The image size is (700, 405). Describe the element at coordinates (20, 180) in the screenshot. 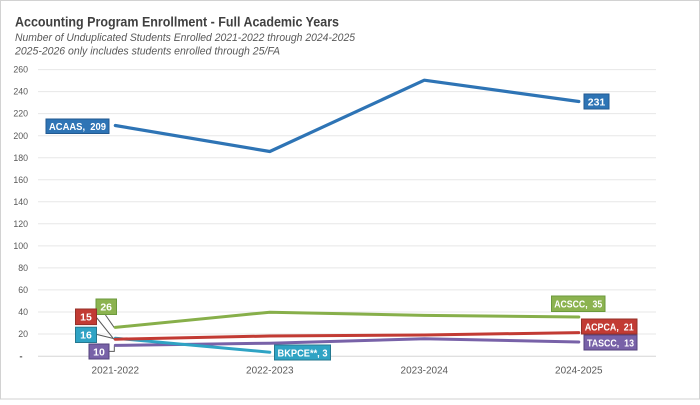

I see `svg-text: 160` at that location.